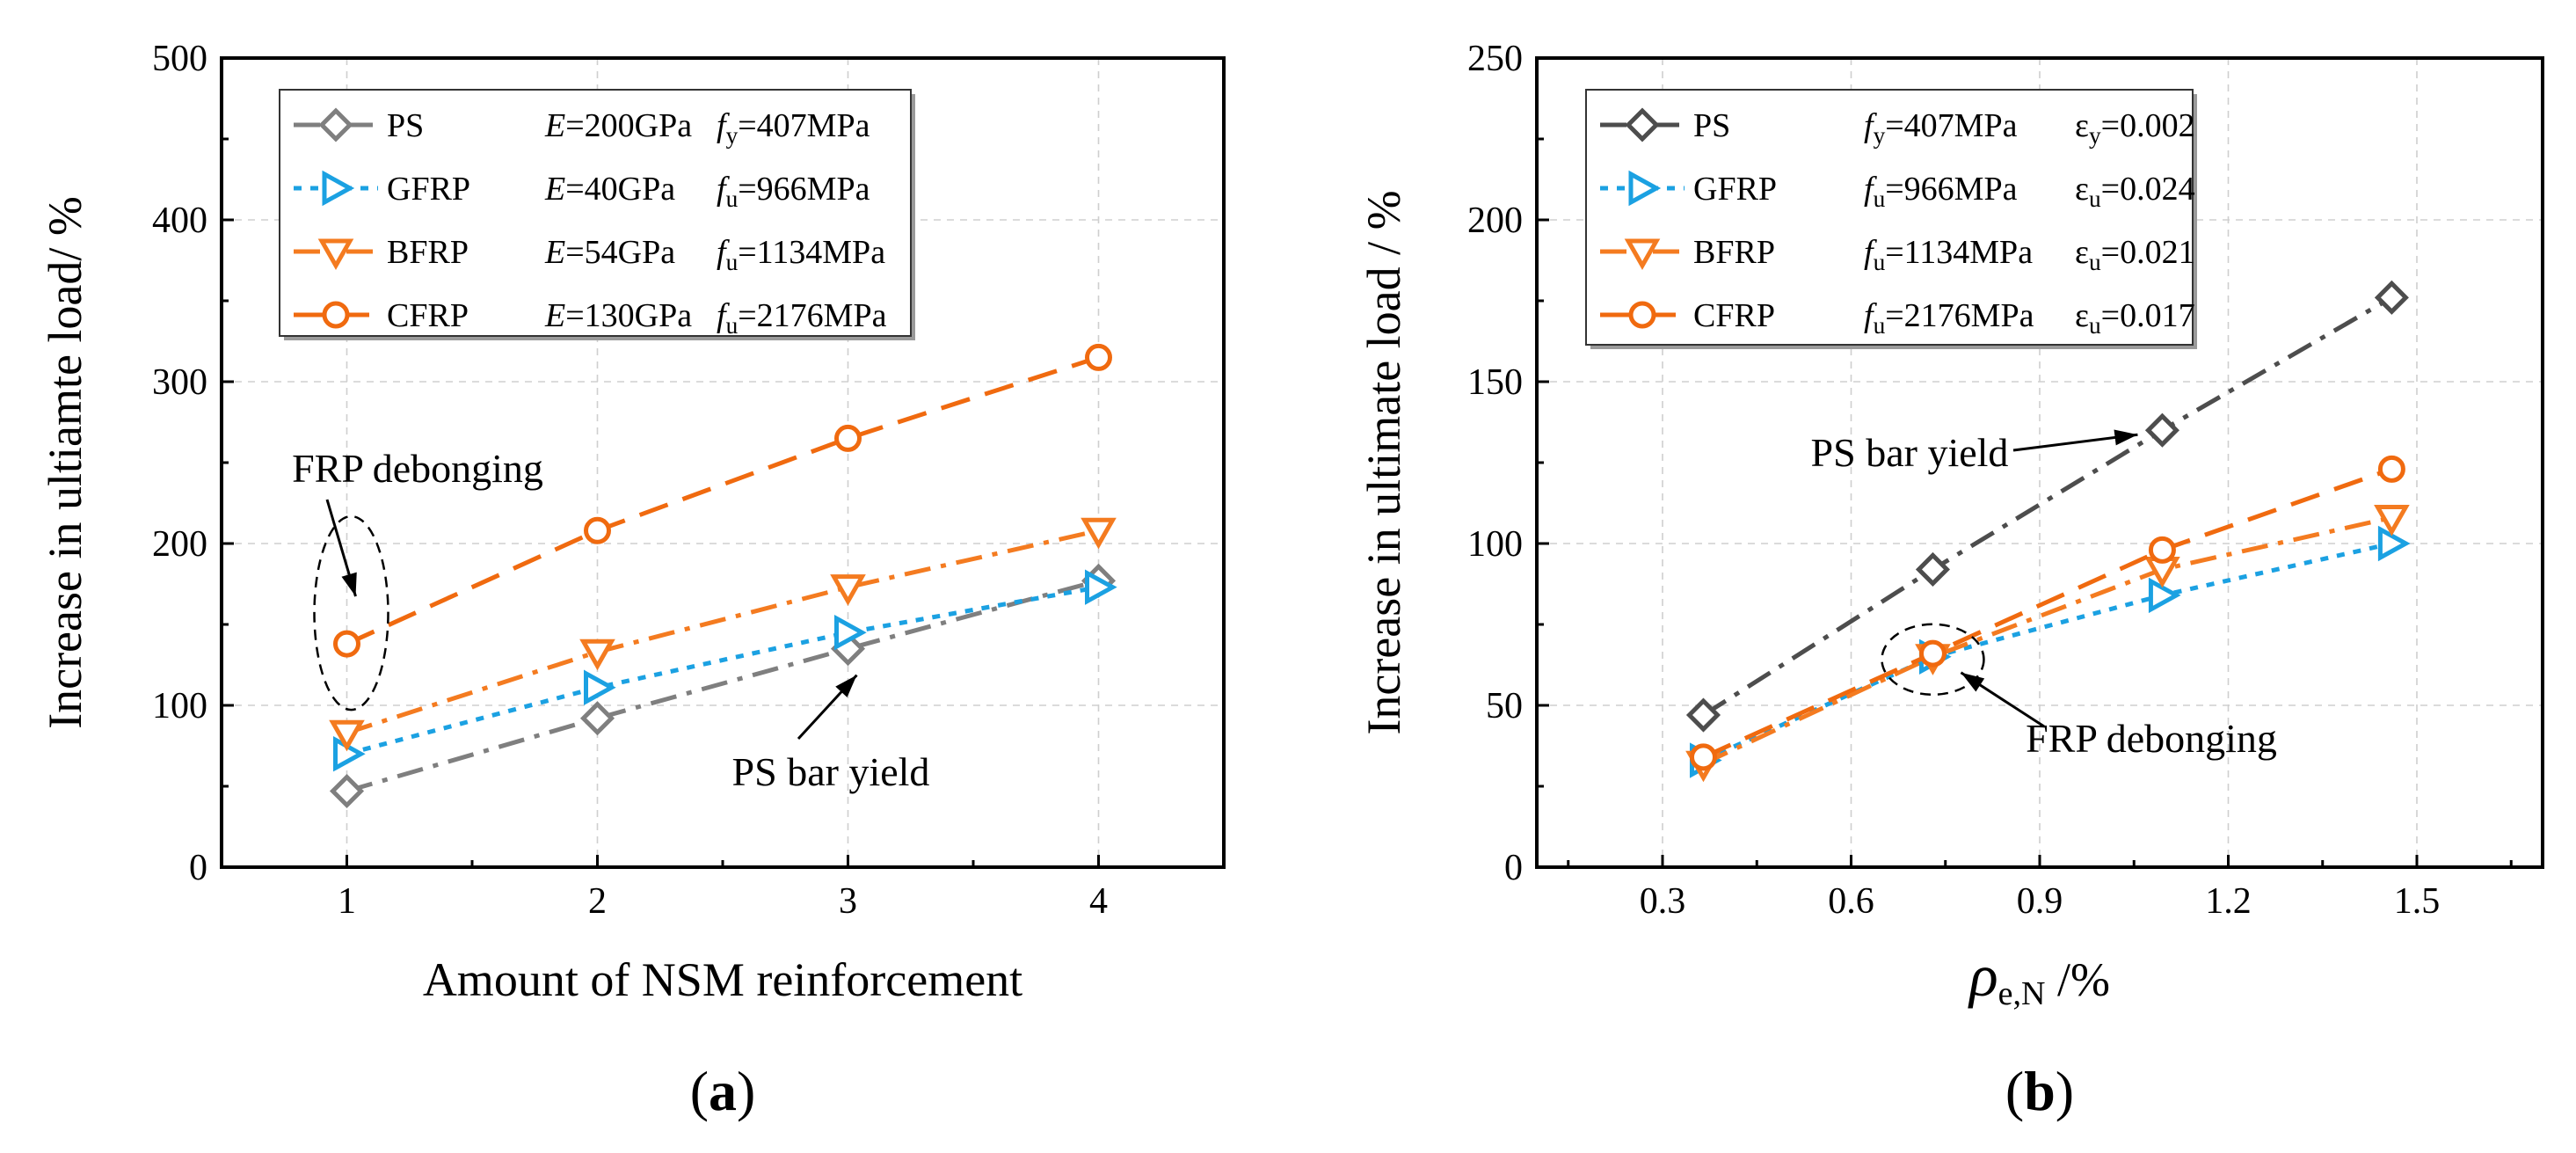  I want to click on series-line-bfrp, so click(723, 631).